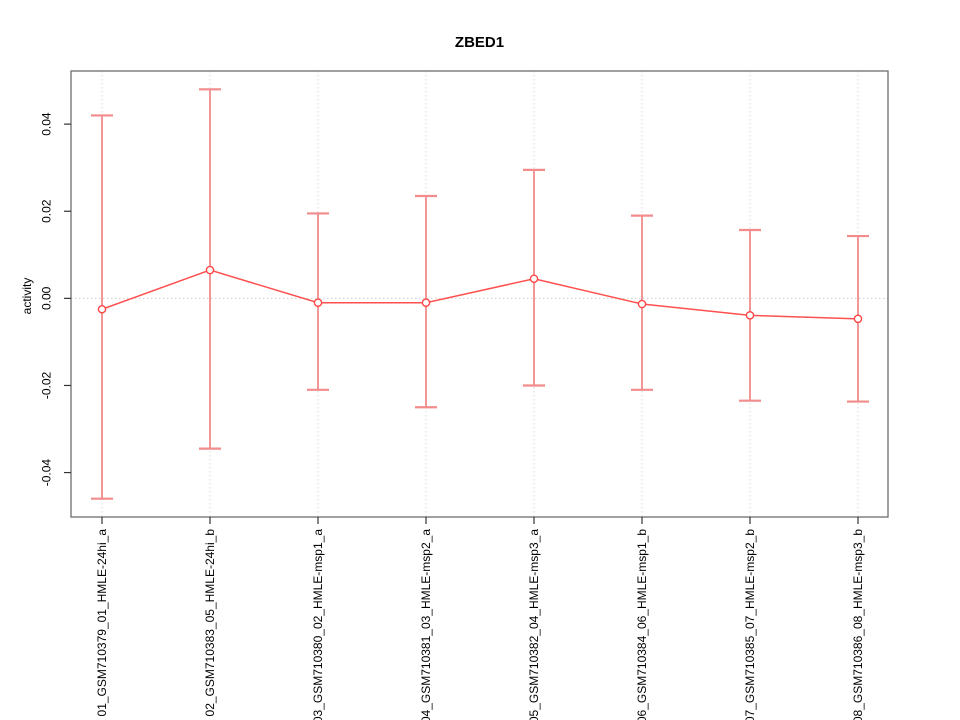 The height and width of the screenshot is (720, 960). What do you see at coordinates (47, 385) in the screenshot?
I see `y-tick-label: -0.02` at bounding box center [47, 385].